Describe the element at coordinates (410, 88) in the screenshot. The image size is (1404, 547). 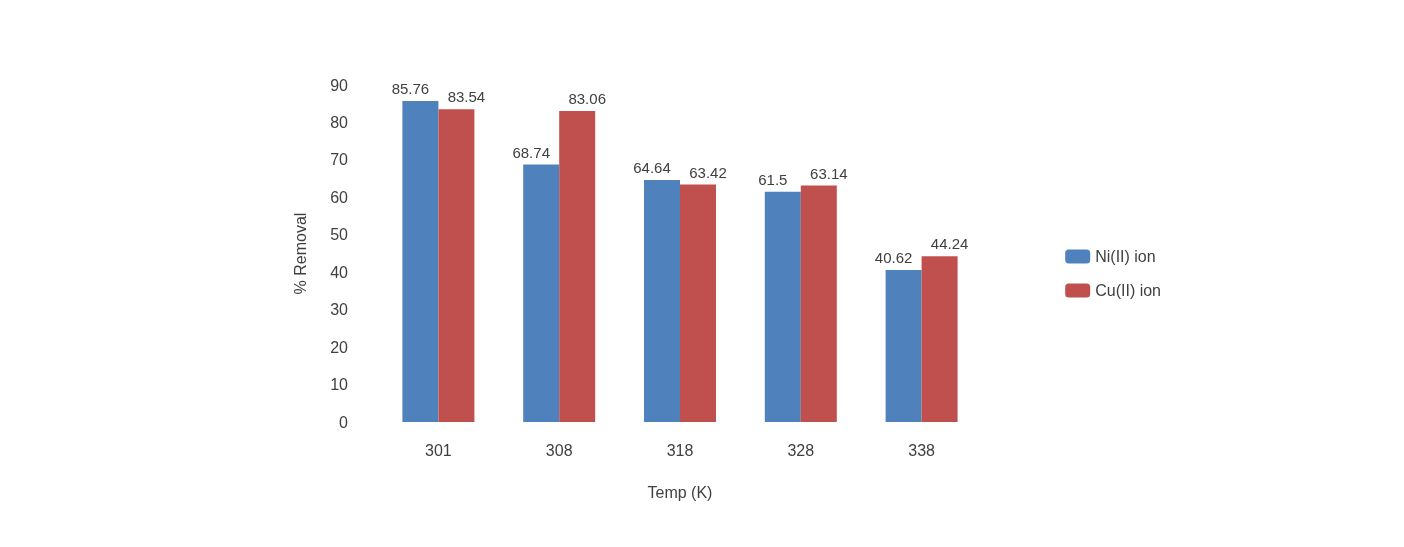
I see `data-label: 85.76` at that location.